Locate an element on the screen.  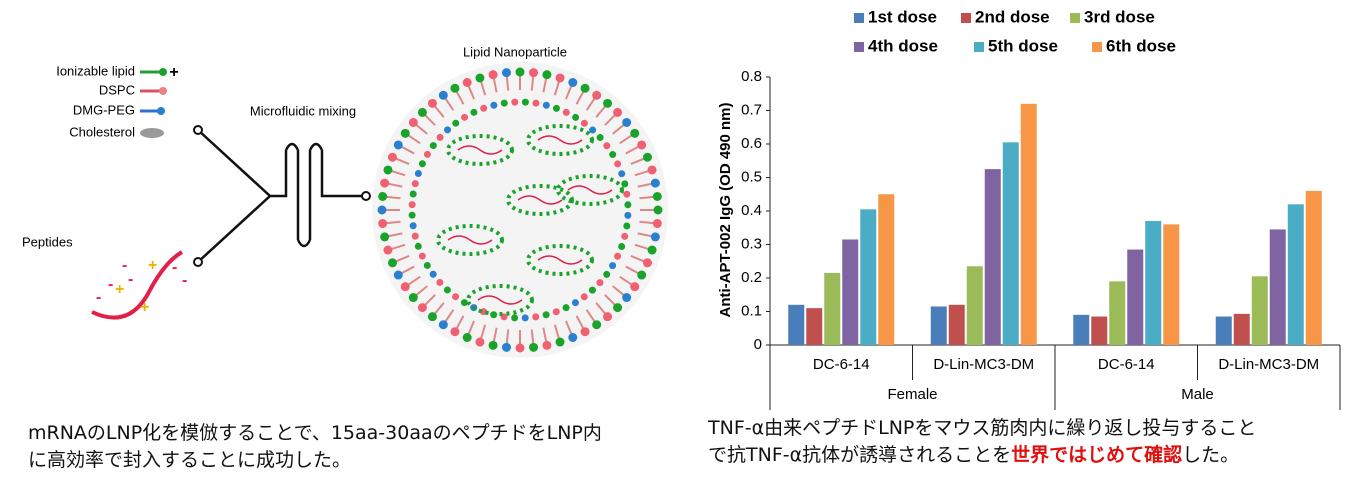
y-tick-label: 0 is located at coordinates (758, 344).